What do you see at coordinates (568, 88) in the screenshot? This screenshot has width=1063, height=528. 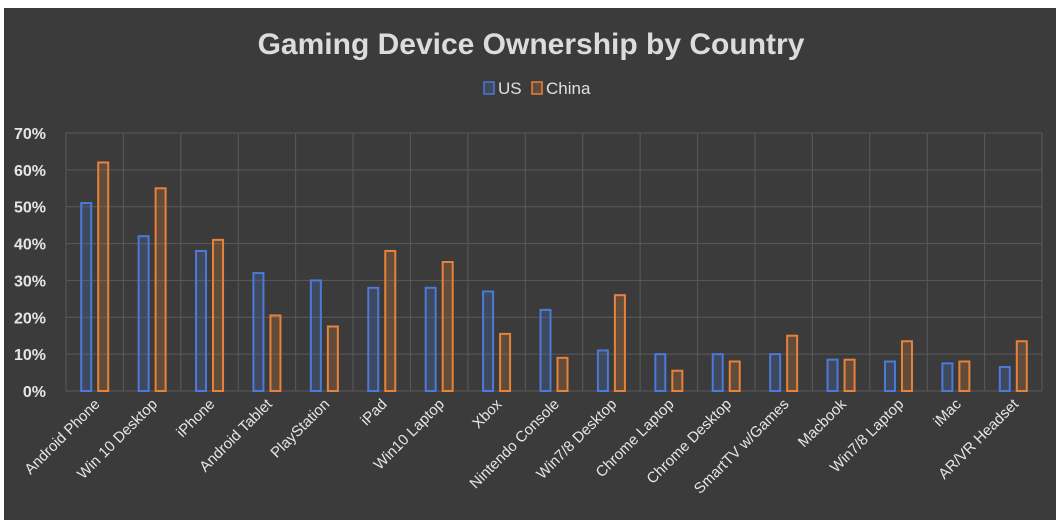 I see `legend-label-china: China` at bounding box center [568, 88].